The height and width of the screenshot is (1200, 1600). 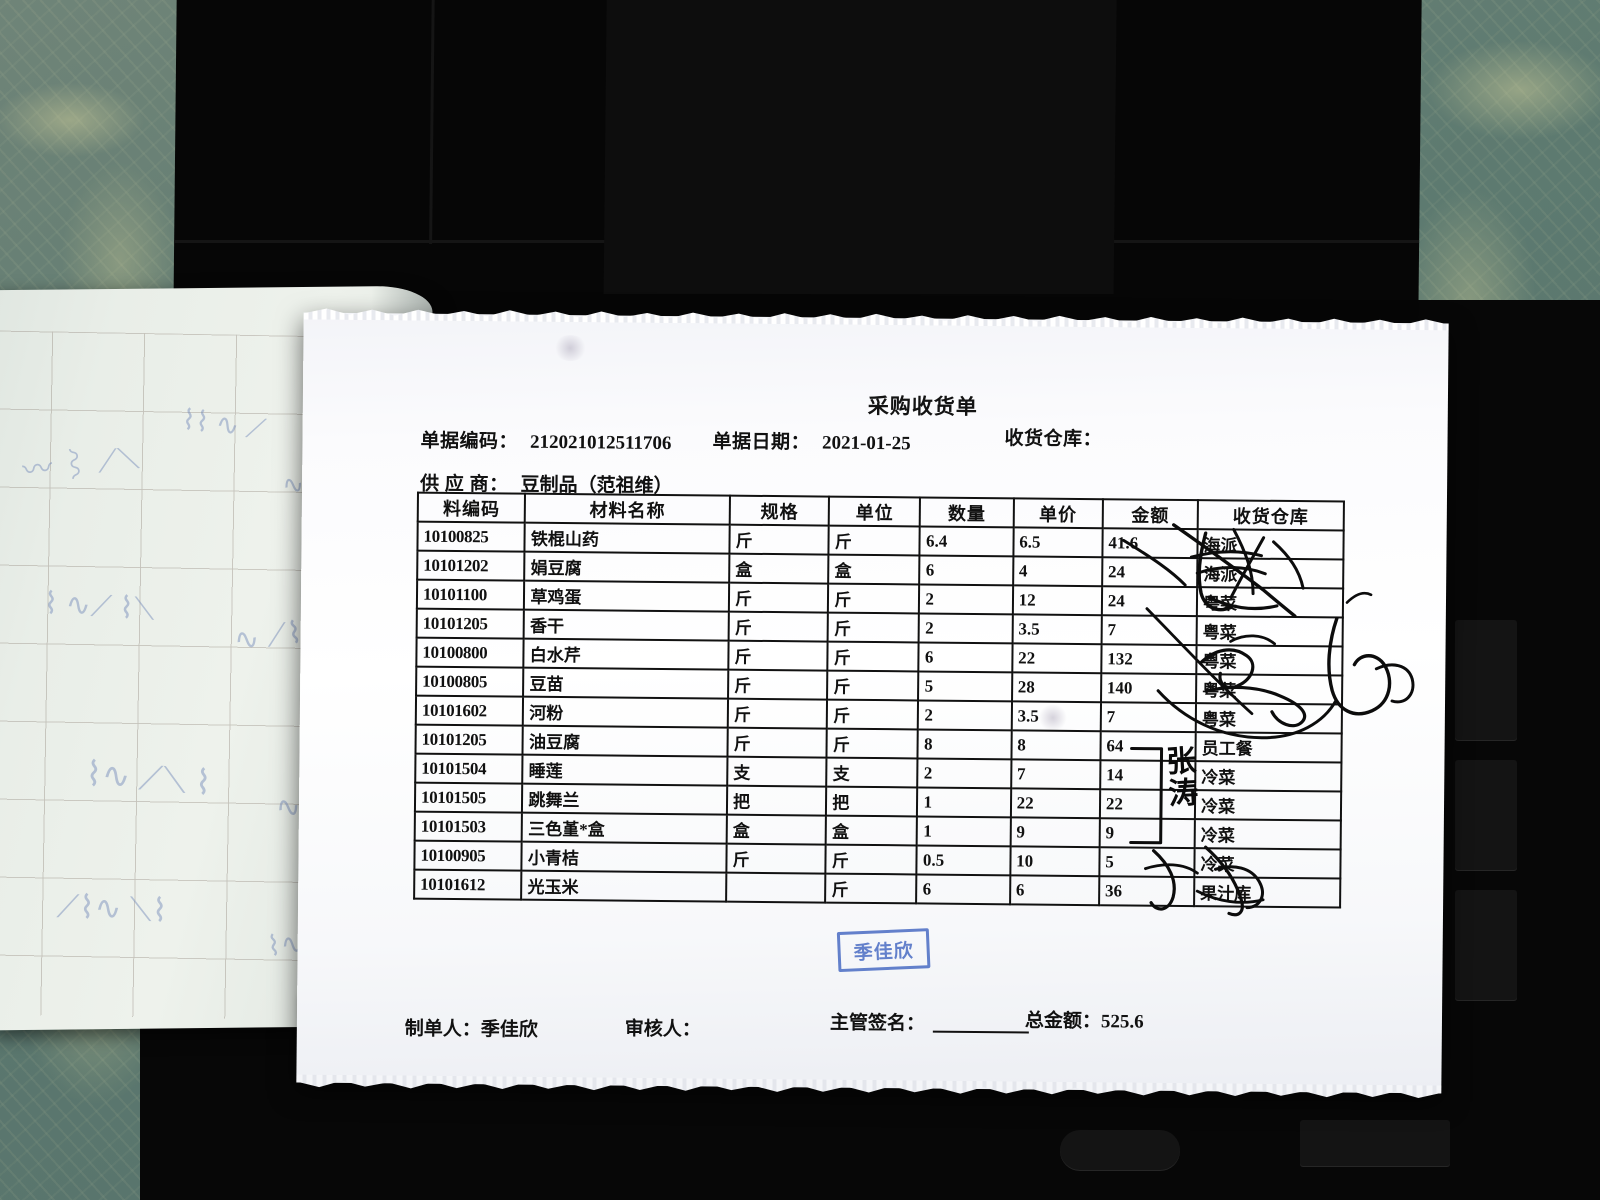 What do you see at coordinates (1267, 892) in the screenshot?
I see `cell-warehouse: 果汁库` at bounding box center [1267, 892].